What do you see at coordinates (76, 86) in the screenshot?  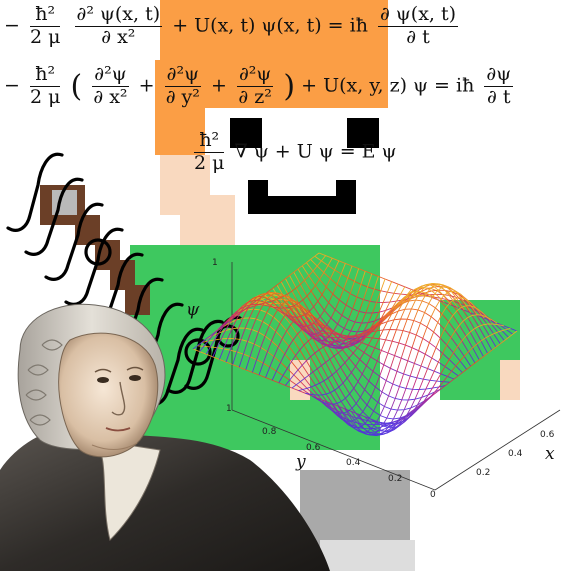 I see `eq2-open-paren: (` at bounding box center [76, 86].